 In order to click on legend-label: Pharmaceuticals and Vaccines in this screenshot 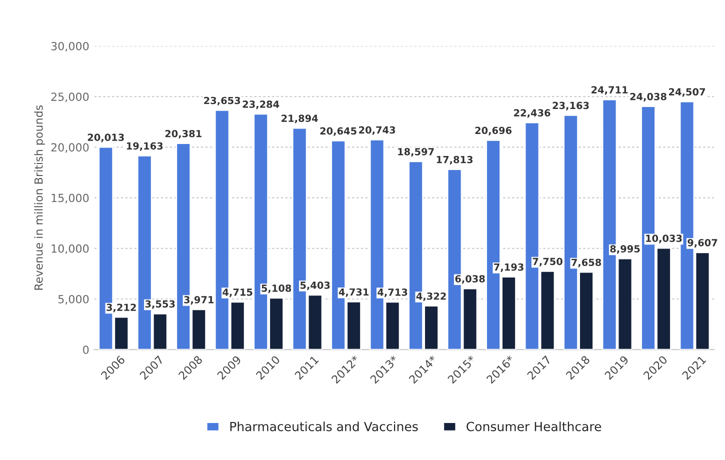, I will do `click(324, 427)`.